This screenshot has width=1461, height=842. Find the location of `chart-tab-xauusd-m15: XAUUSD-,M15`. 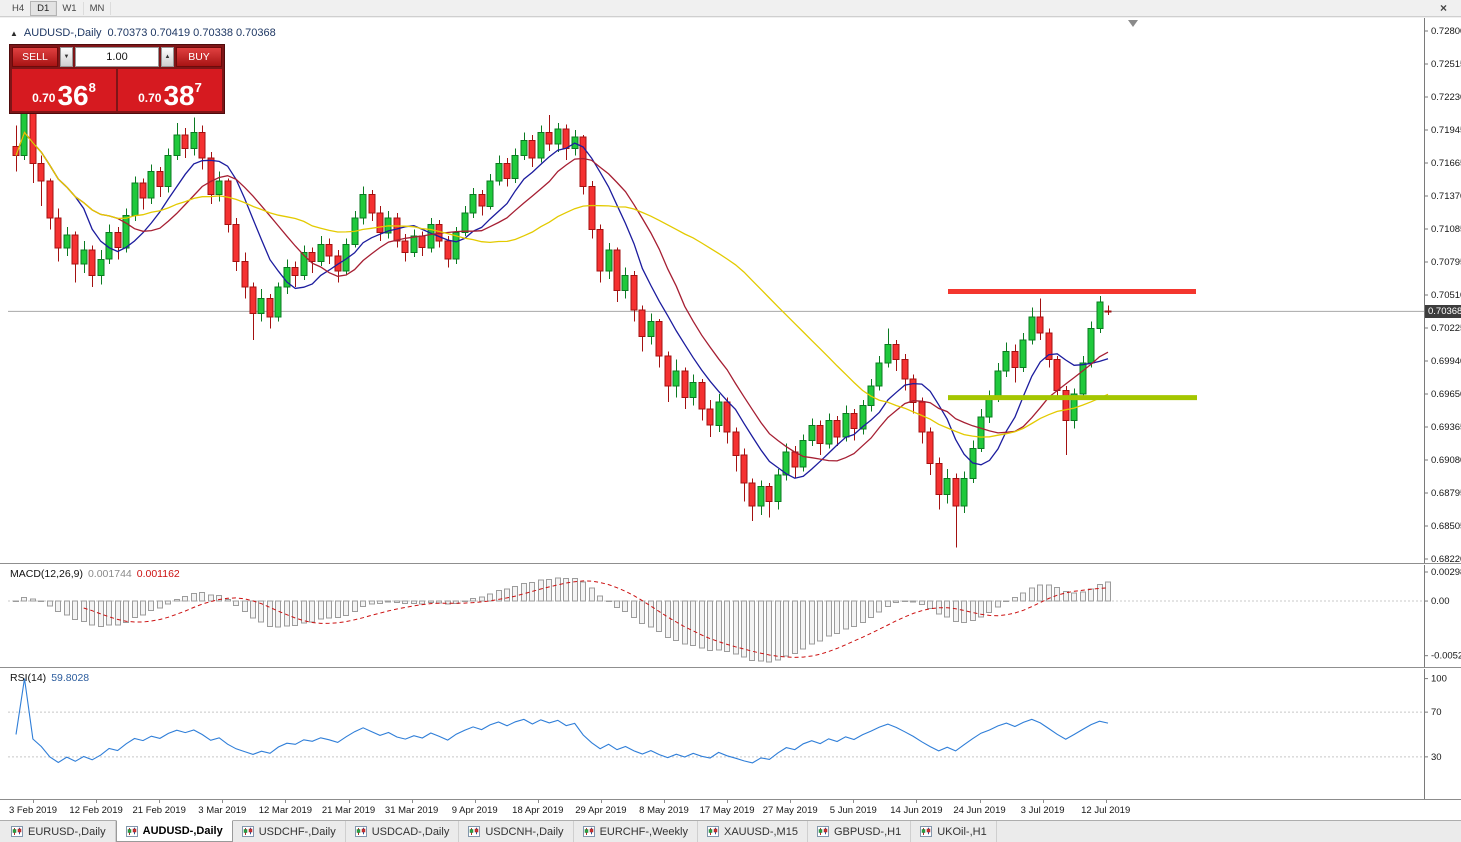

chart-tab-xauusd-m15: XAUUSD-,M15 is located at coordinates (753, 831).